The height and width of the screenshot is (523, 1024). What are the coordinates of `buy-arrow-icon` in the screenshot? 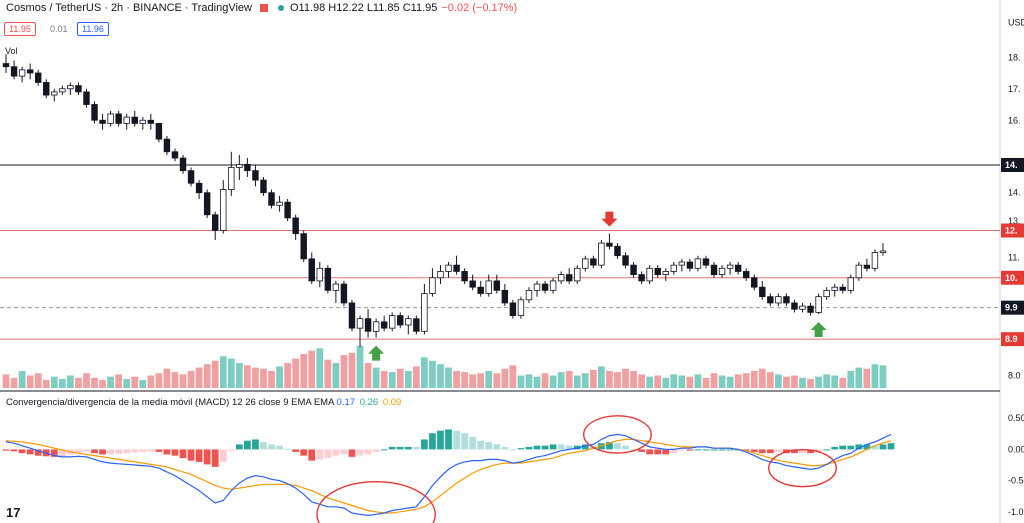 It's located at (376, 353).